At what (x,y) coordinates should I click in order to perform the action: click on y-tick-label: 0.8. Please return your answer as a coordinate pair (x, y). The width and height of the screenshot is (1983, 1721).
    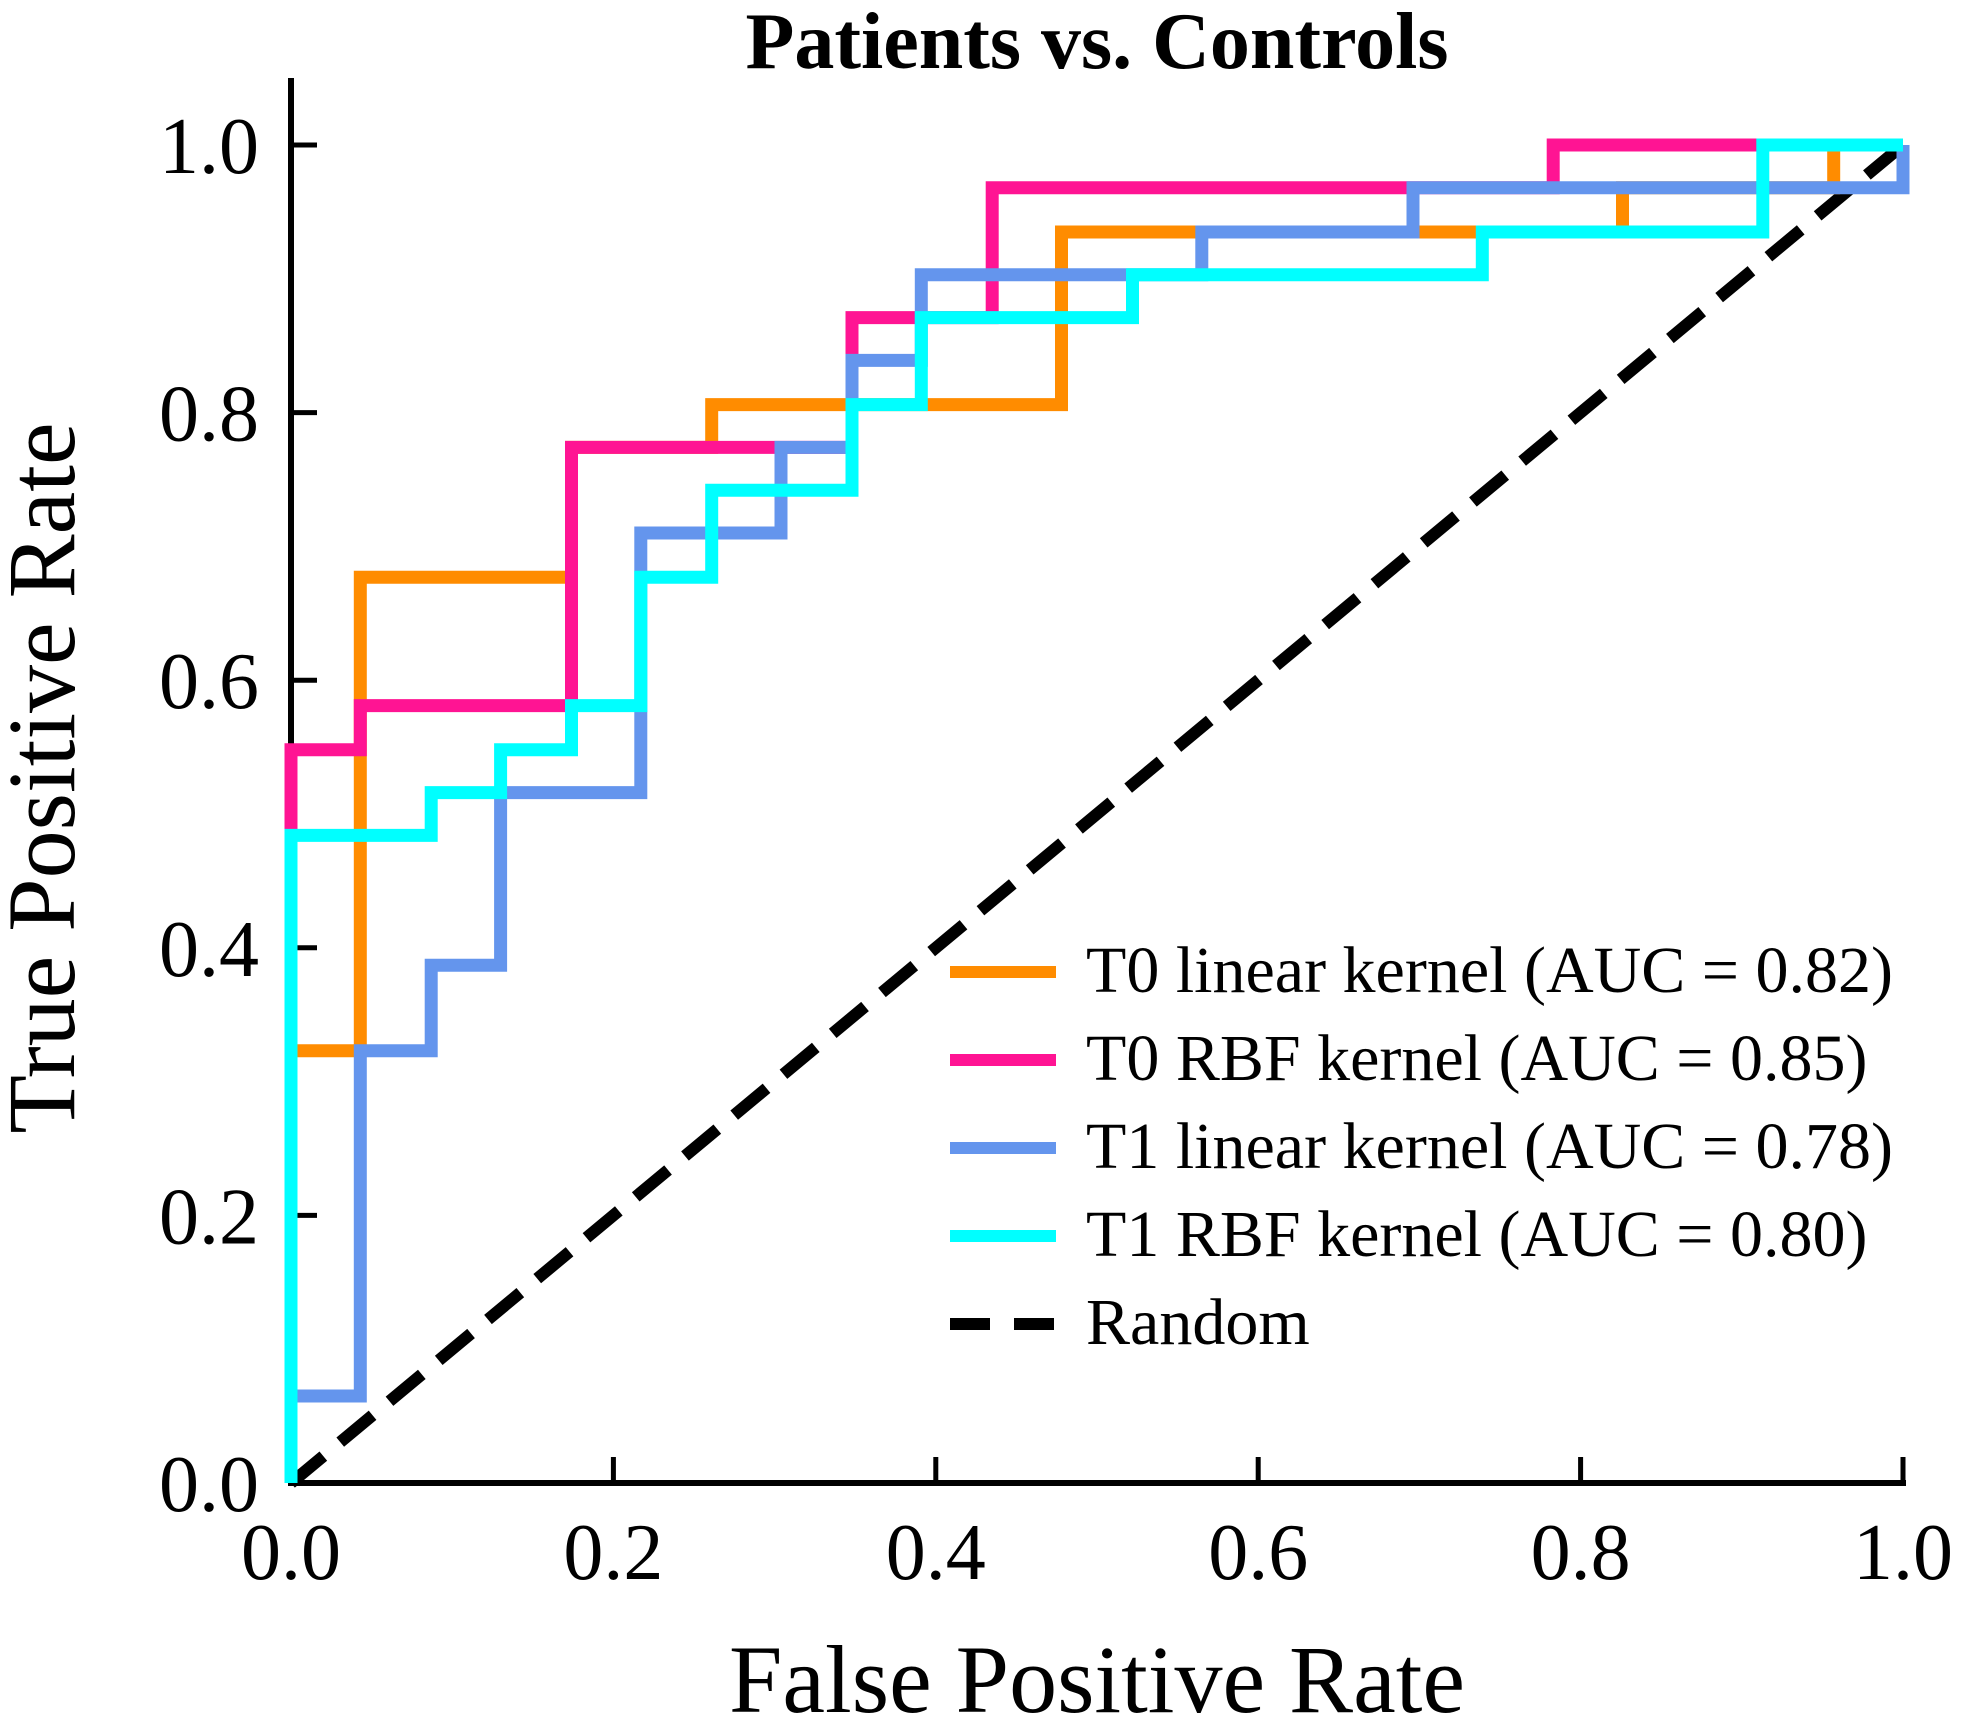
    Looking at the image, I should click on (209, 415).